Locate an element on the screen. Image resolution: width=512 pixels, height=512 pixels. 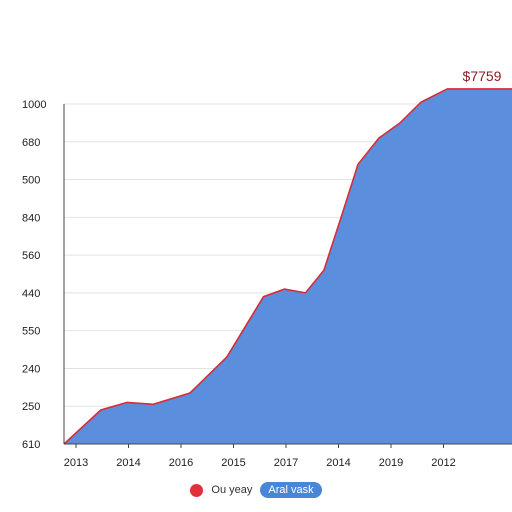
y-tick-label: 440 is located at coordinates (31, 294).